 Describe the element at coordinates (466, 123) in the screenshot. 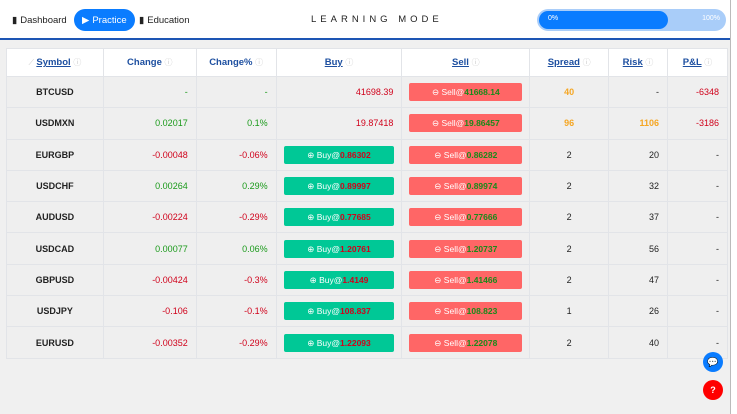

I see `sell-button: ⊖ Sell@19.86457` at that location.